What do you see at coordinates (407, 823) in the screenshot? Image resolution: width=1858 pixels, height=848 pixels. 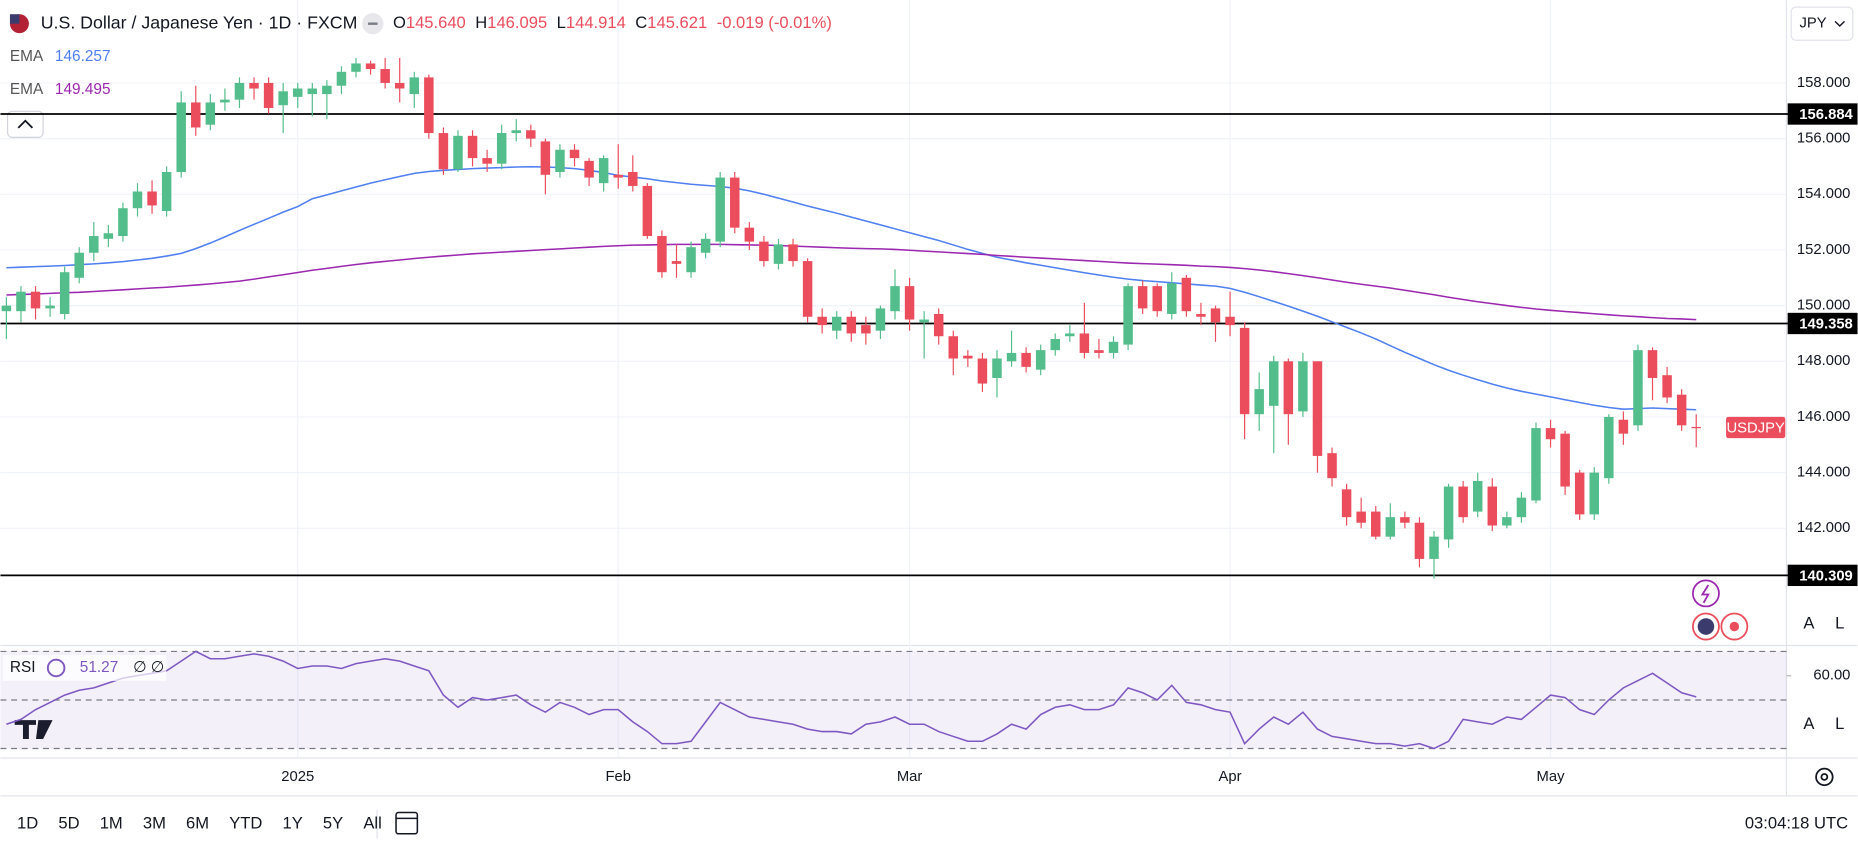 I see `date-range-icon` at bounding box center [407, 823].